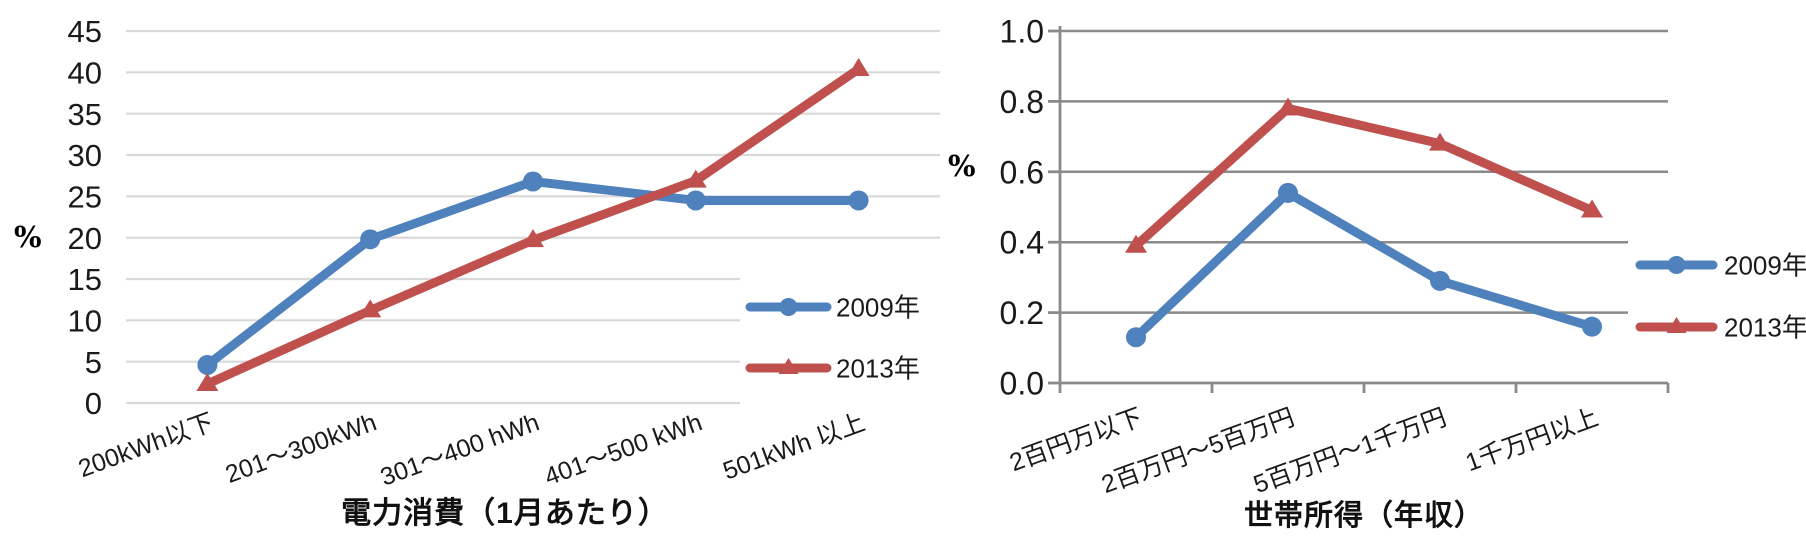  Describe the element at coordinates (1022, 32) in the screenshot. I see `y-tick-label: 1.0` at that location.